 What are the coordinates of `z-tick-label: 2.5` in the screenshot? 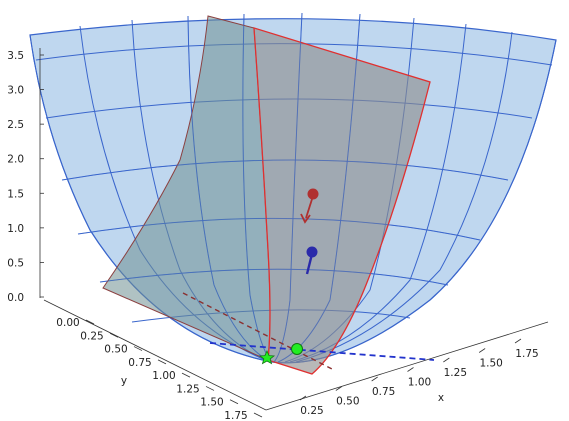 It's located at (15, 125).